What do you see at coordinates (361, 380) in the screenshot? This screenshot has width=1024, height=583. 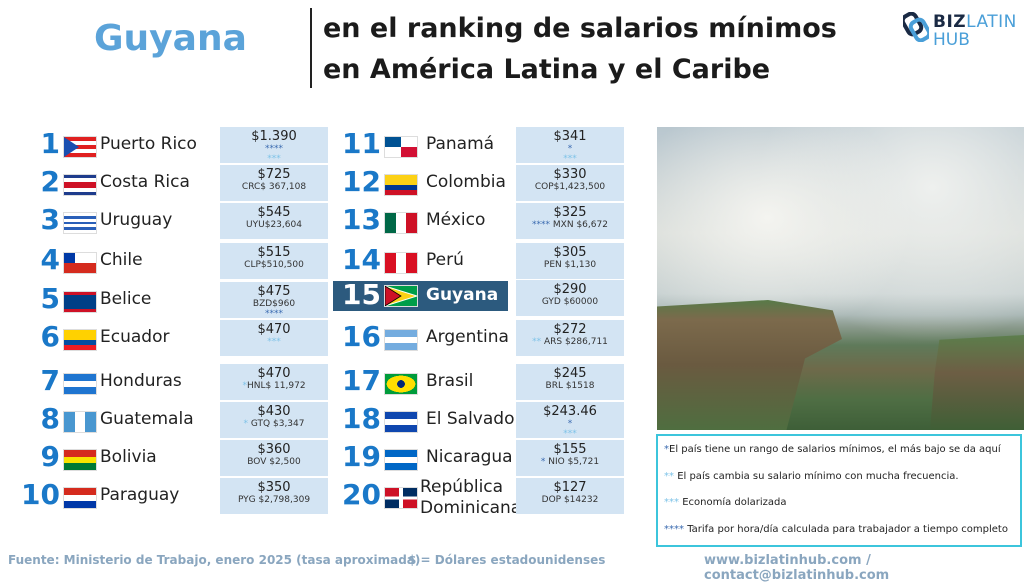 I see `rank-number: 17` at bounding box center [361, 380].